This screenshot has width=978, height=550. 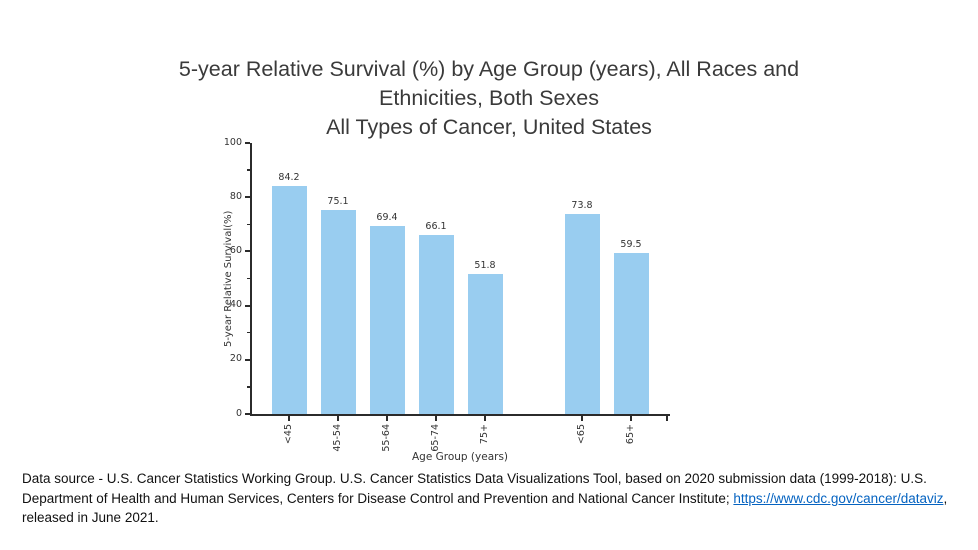 What do you see at coordinates (435, 438) in the screenshot?
I see `x-tick-label: 65-74` at bounding box center [435, 438].